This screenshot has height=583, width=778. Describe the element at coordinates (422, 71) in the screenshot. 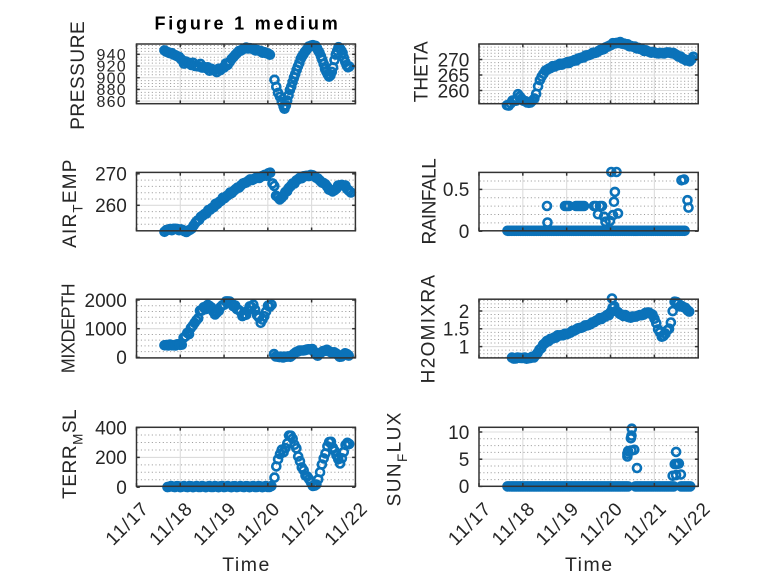

I see `svg-text: THETA` at that location.